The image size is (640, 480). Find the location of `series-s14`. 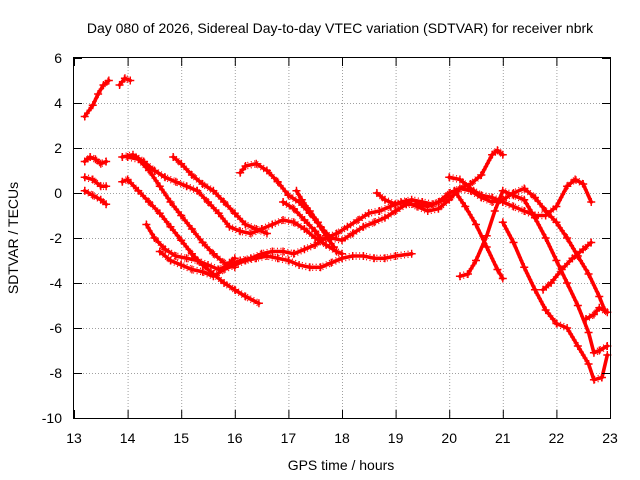

series-s14 is located at coordinates (315, 218).